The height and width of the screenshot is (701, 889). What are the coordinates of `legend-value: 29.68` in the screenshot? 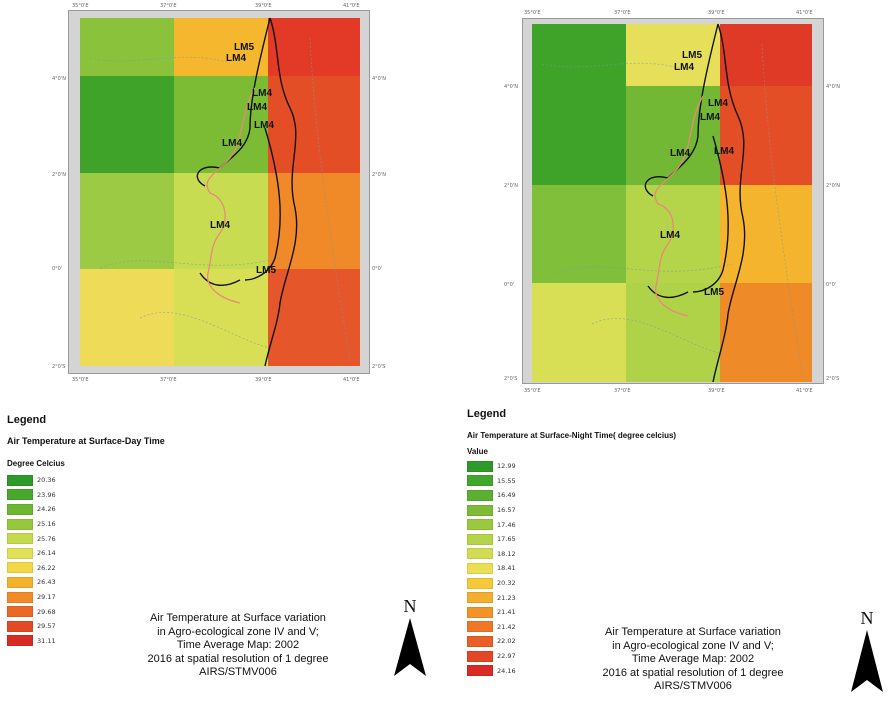 It's located at (46, 611).